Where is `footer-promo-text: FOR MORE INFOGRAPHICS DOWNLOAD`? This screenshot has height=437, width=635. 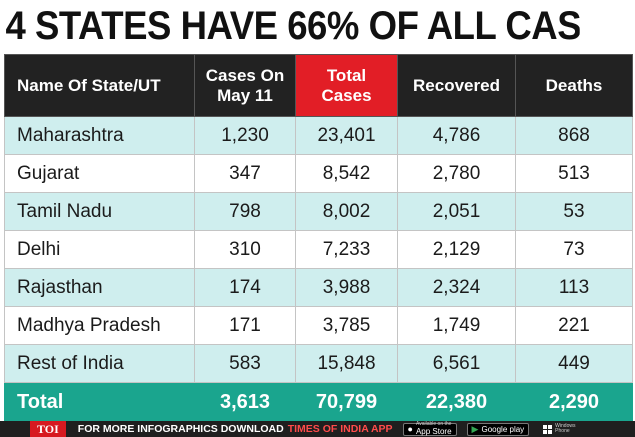
footer-promo-text: FOR MORE INFOGRAPHICS DOWNLOAD is located at coordinates (180, 429).